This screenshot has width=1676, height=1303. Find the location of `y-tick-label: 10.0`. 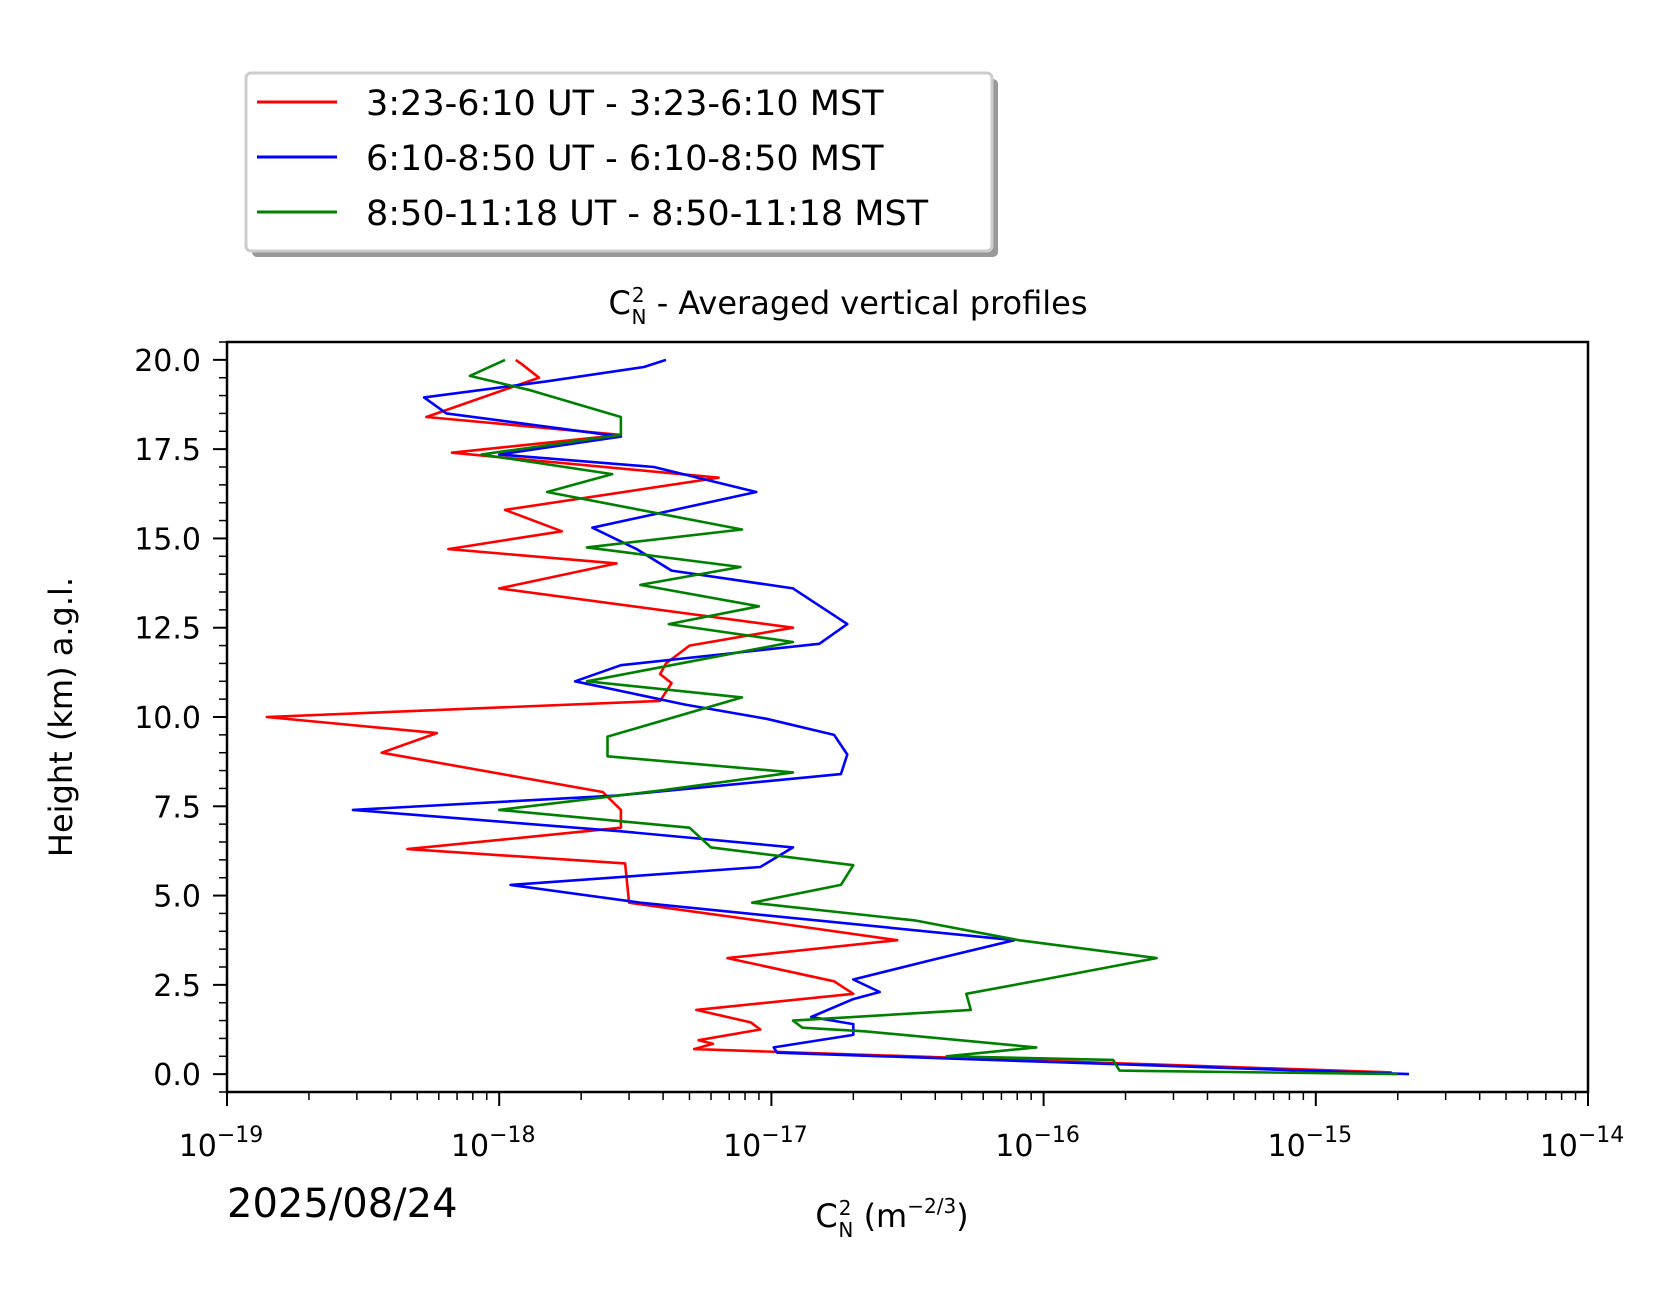

y-tick-label: 10.0 is located at coordinates (167, 718).